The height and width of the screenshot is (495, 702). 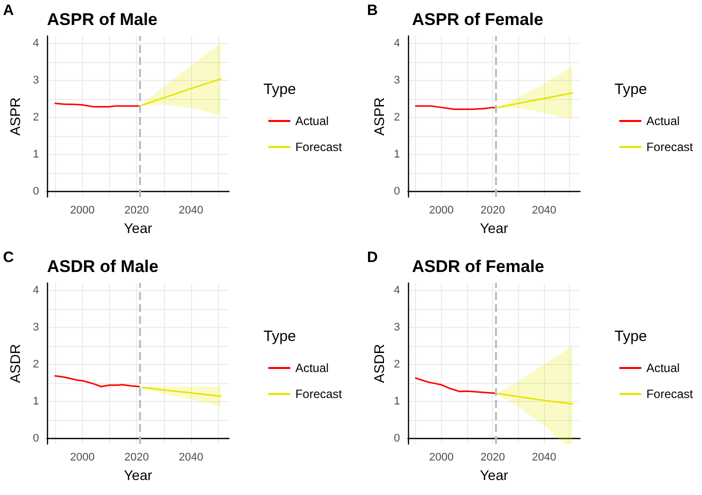 What do you see at coordinates (102, 19) in the screenshot?
I see `chart-title: ASPR of Male` at bounding box center [102, 19].